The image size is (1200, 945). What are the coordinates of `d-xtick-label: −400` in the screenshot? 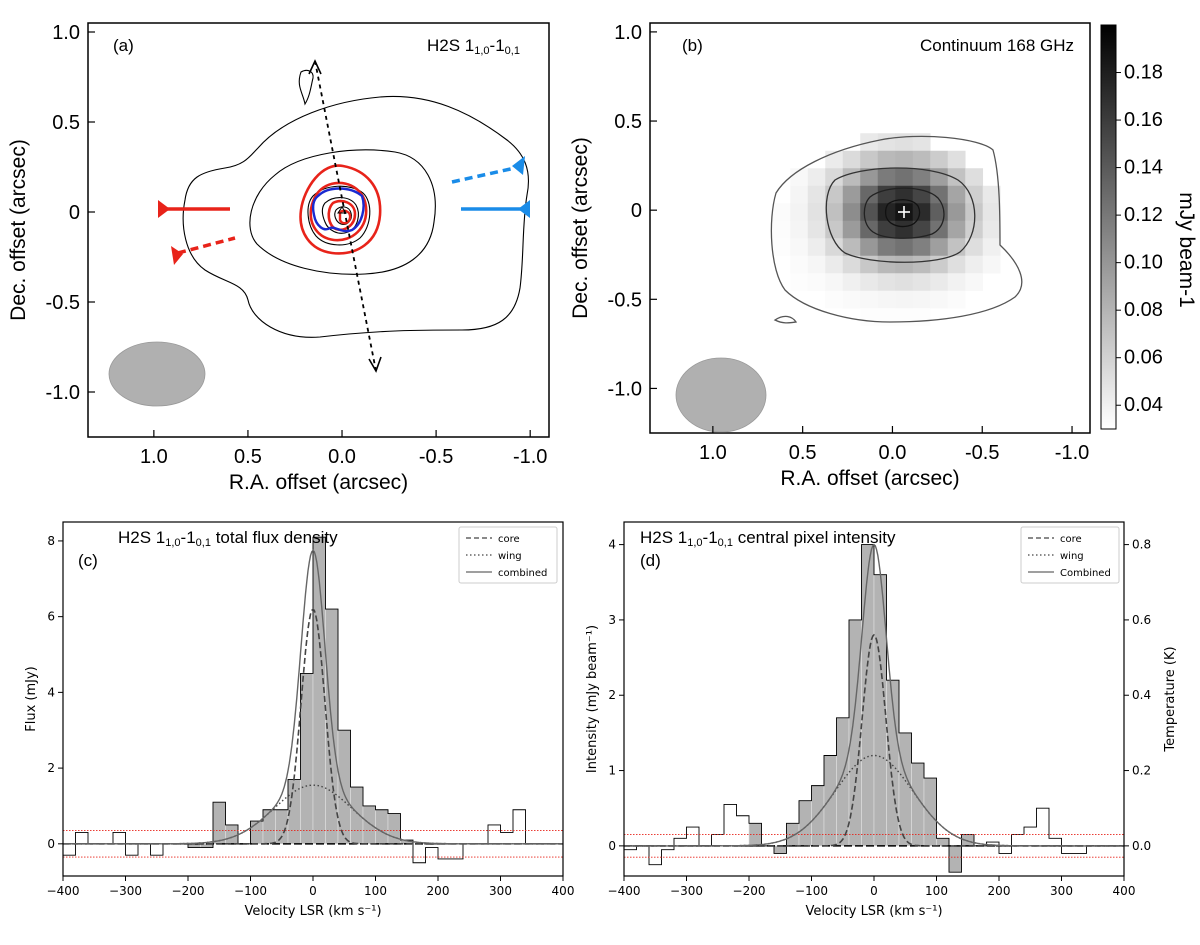 It's located at (624, 891).